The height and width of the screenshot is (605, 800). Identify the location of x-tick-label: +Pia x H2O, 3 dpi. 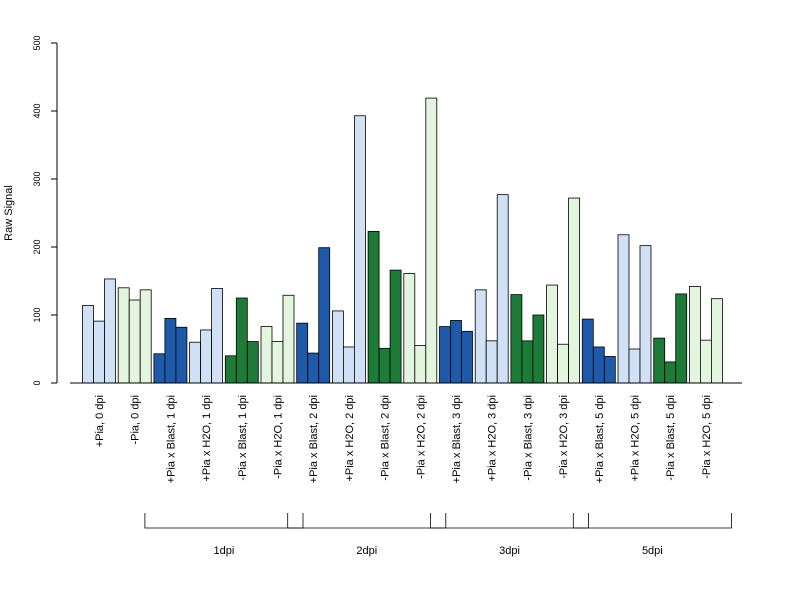
(493, 438).